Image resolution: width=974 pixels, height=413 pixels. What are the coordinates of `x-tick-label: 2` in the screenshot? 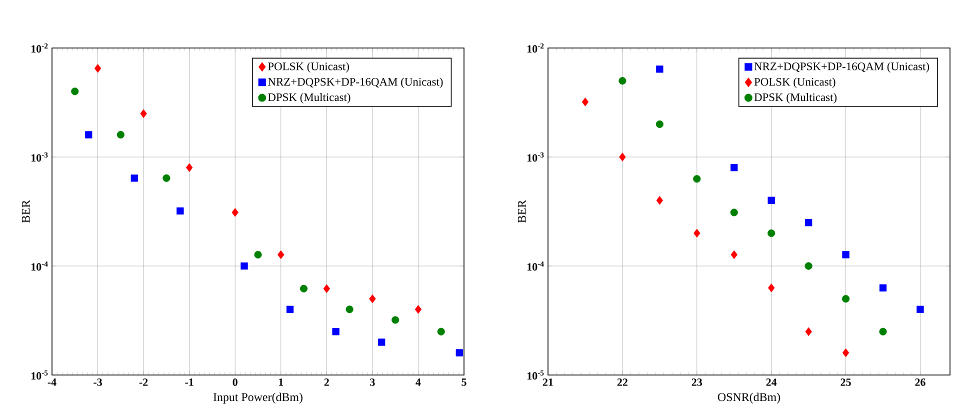 It's located at (326, 382).